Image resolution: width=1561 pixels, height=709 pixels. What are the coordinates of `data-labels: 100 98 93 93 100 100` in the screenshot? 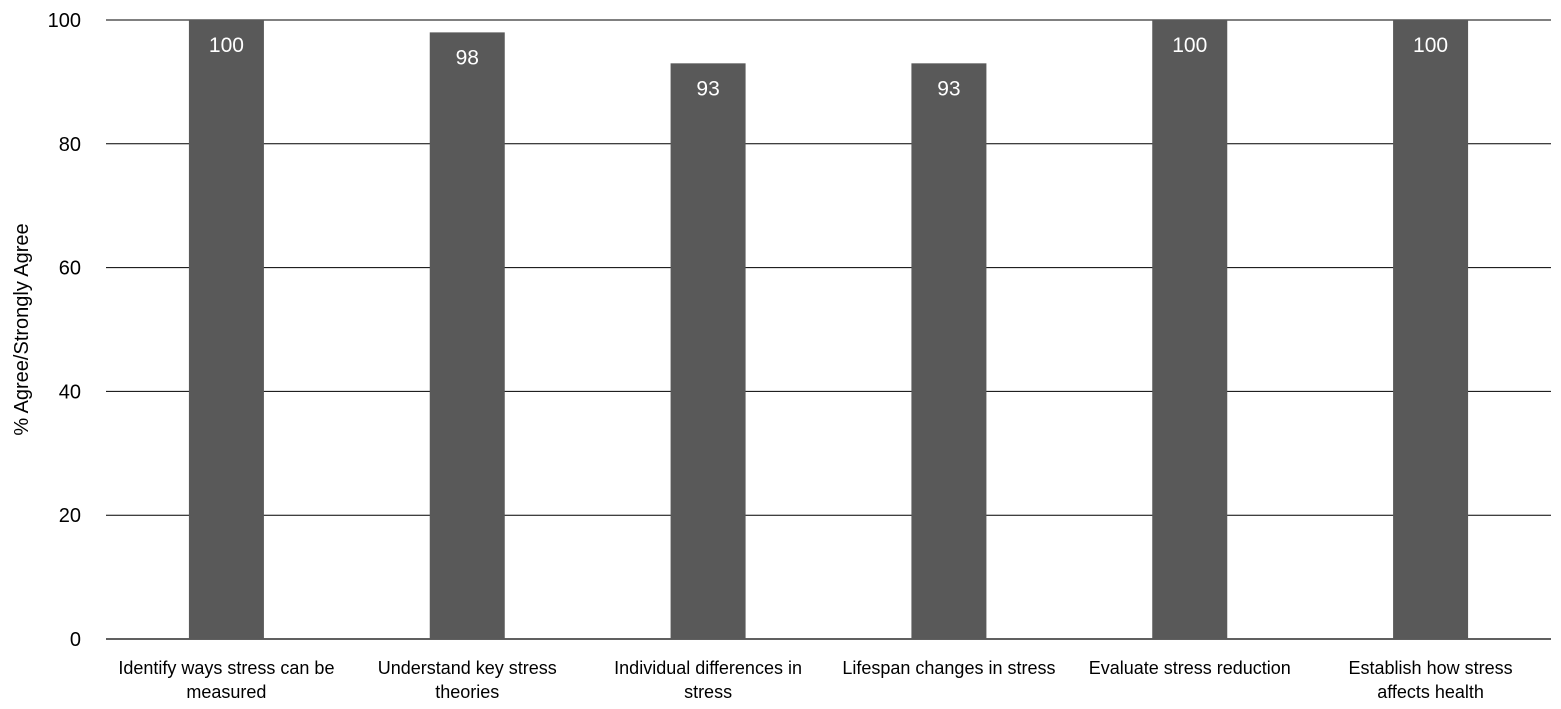 It's located at (828, 67).